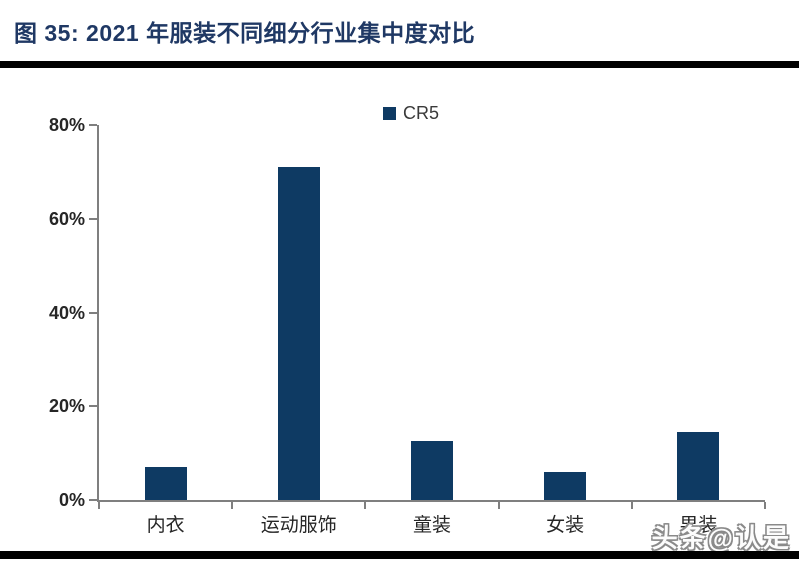 The image size is (799, 563). What do you see at coordinates (432, 525) in the screenshot?
I see `x-axis-label: 童装` at bounding box center [432, 525].